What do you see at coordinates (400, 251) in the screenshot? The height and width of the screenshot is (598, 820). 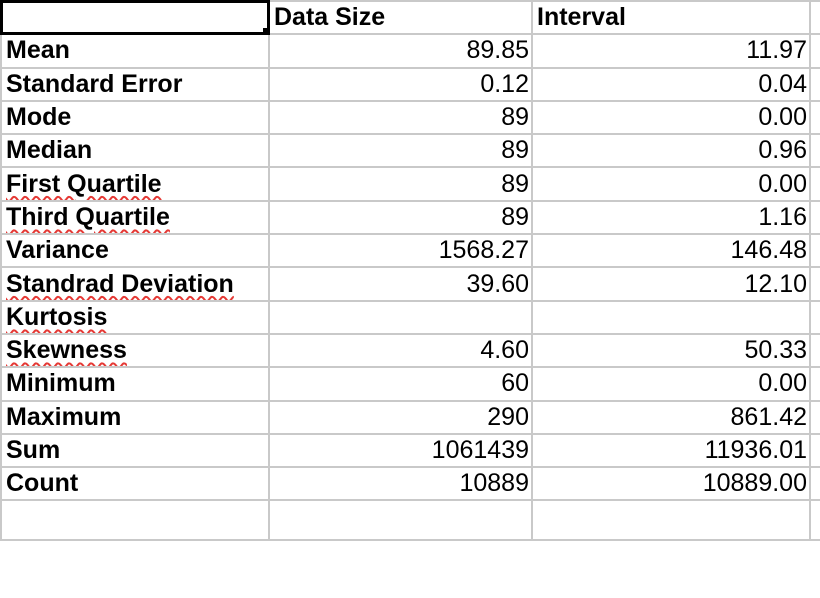 I see `data-size-cell: 1568.27` at bounding box center [400, 251].